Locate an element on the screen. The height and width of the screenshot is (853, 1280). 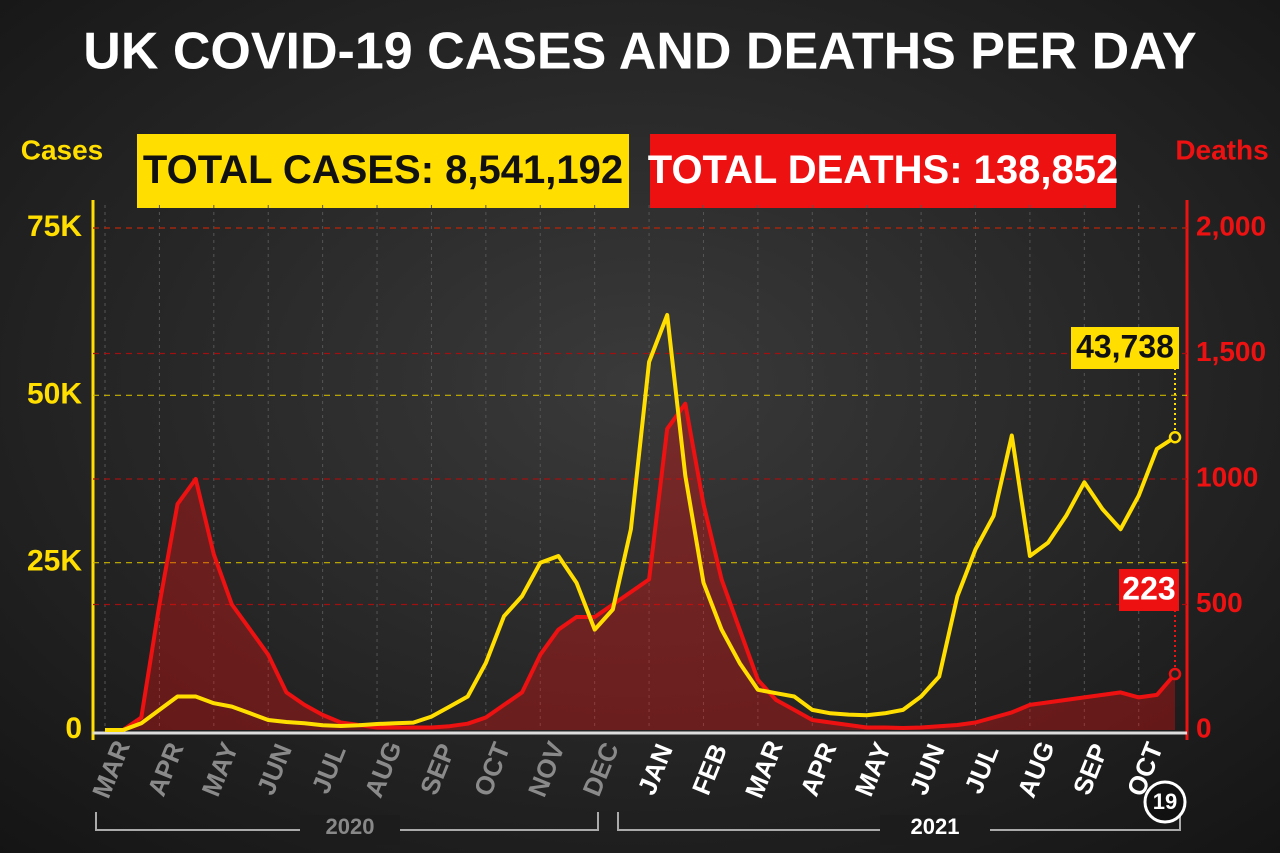
y-tick-label: 25K is located at coordinates (54, 561).